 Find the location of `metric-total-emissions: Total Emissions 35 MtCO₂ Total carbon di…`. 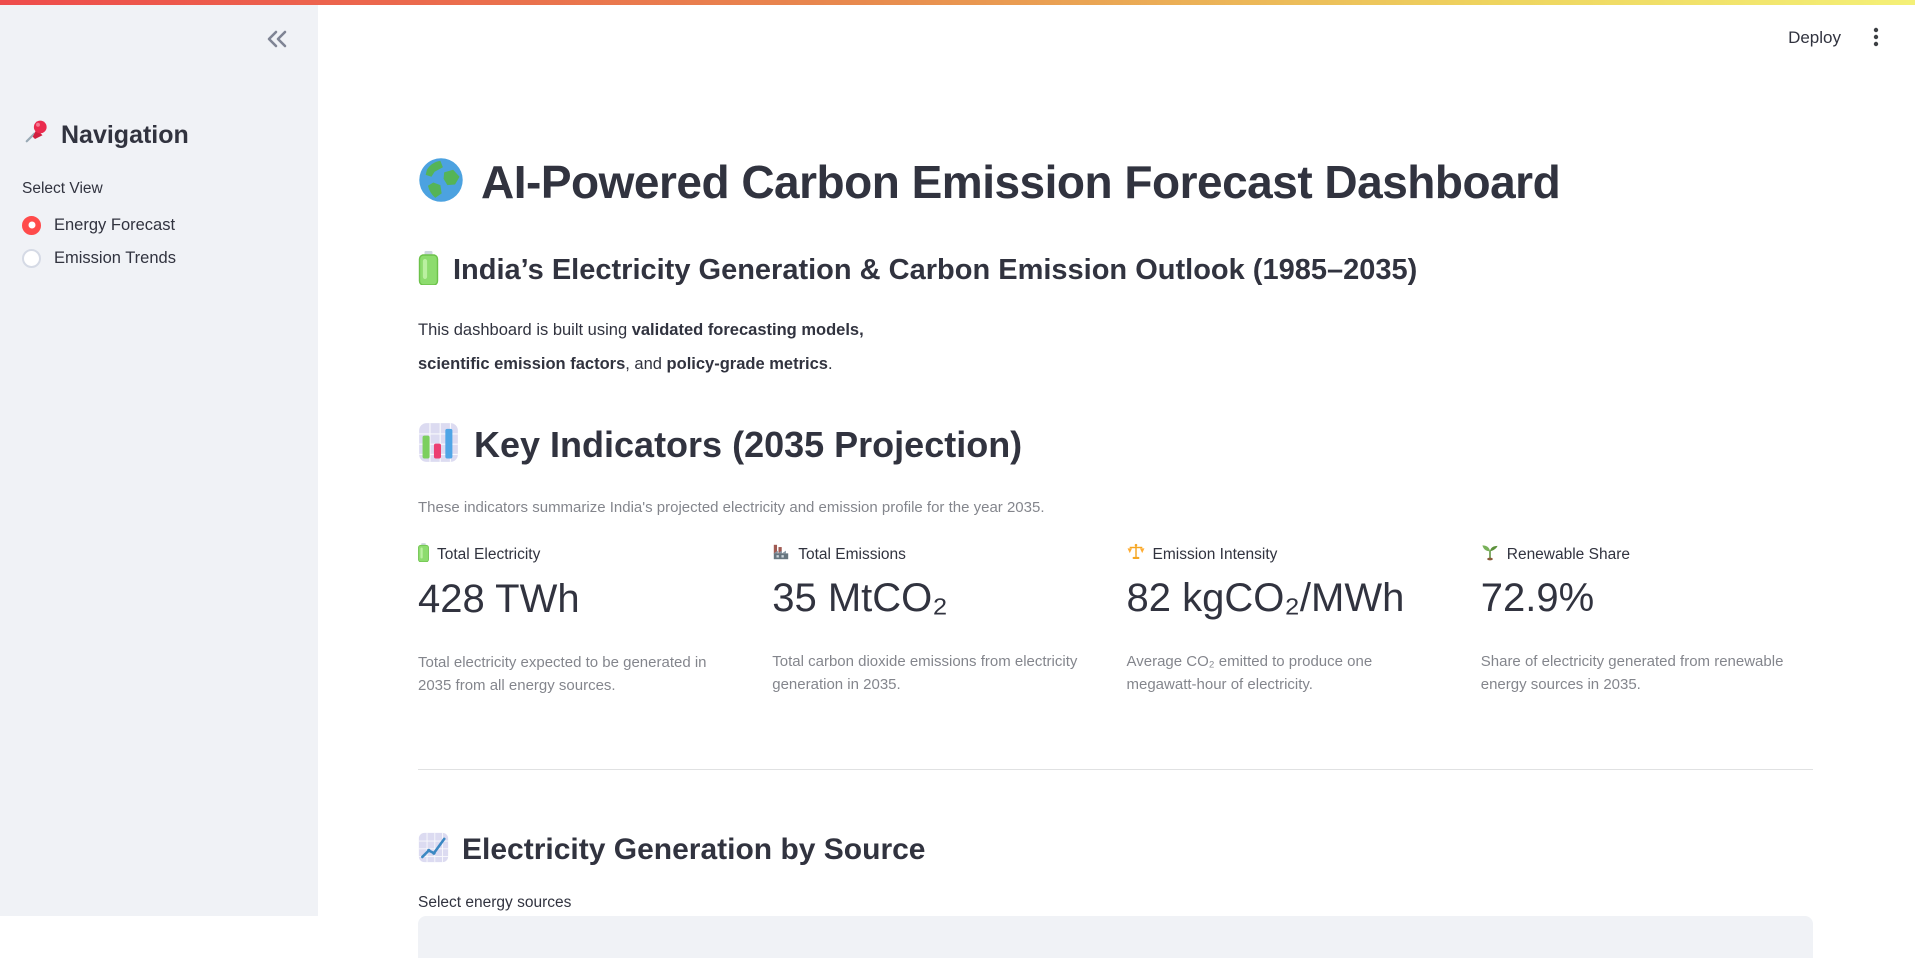

metric-total-emissions: Total Emissions 35 MtCO₂ Total carbon di… is located at coordinates (938, 620).